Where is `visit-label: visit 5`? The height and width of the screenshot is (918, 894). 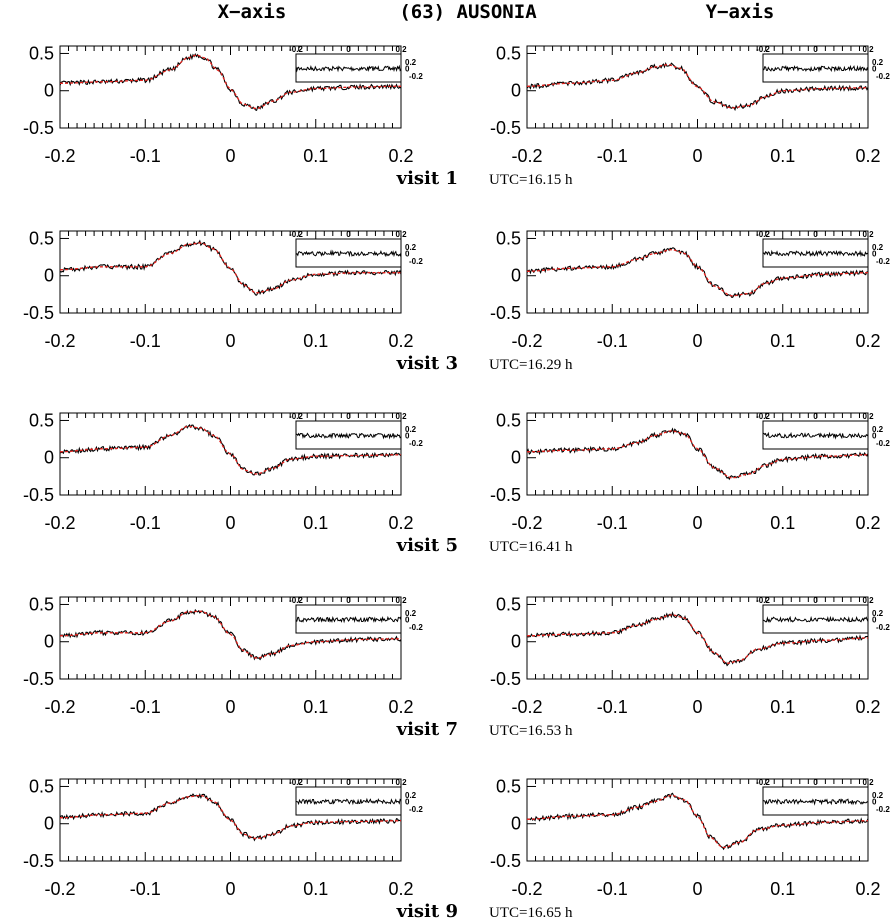
visit-label: visit 5 is located at coordinates (427, 545).